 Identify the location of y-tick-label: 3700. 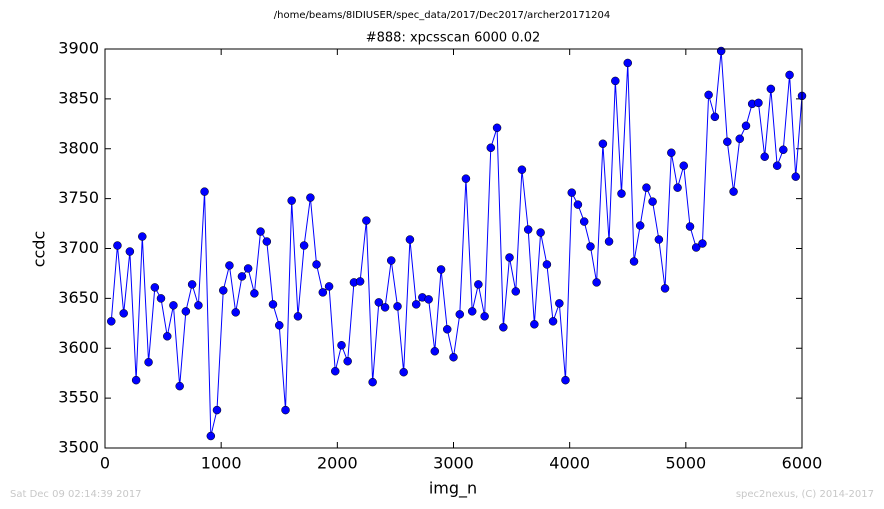
(78, 247).